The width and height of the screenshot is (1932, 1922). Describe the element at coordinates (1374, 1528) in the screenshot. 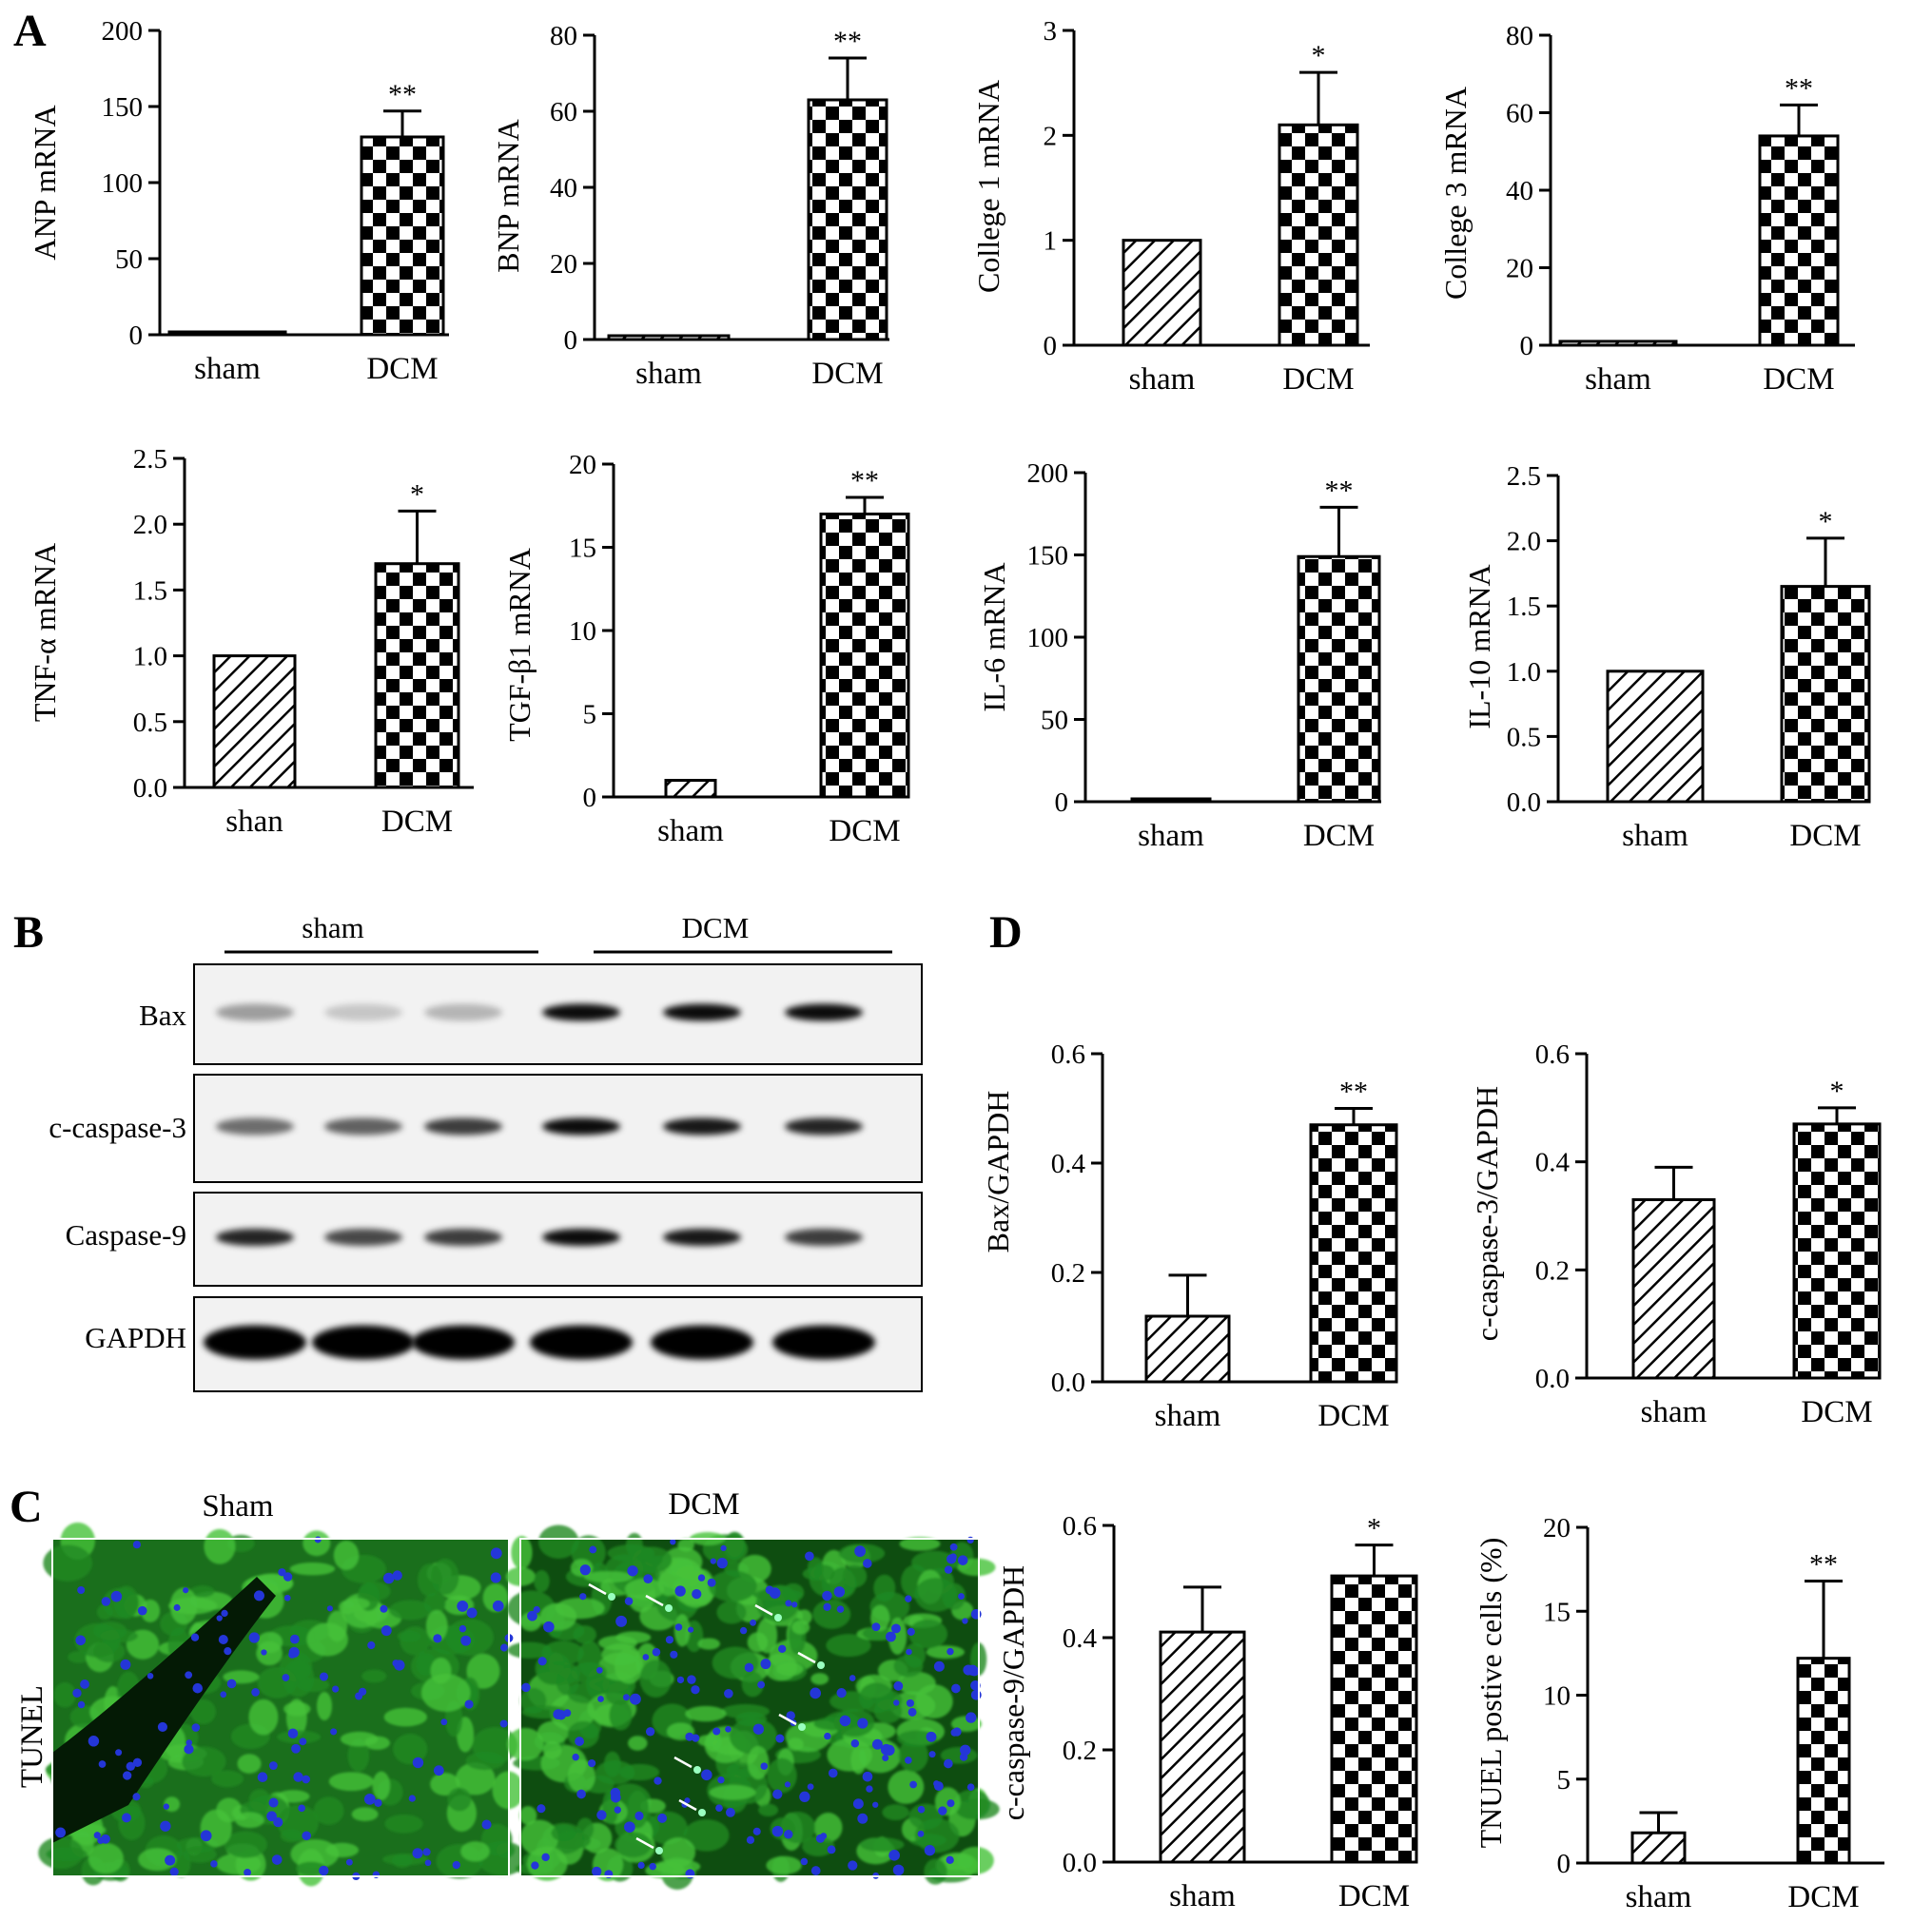

I see `significance-label: *` at that location.